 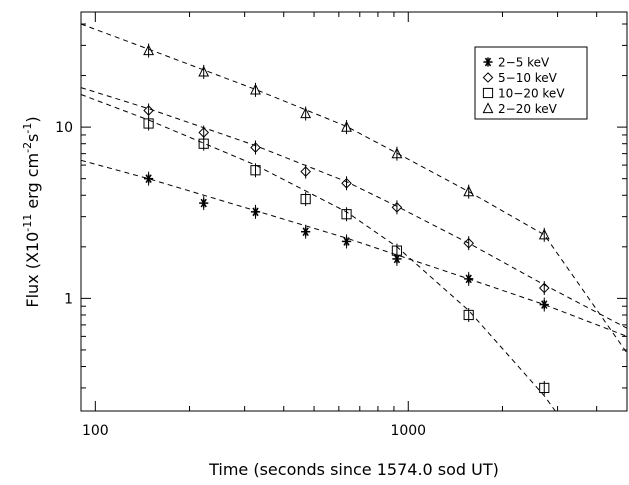 What do you see at coordinates (488, 62) in the screenshot?
I see `legend-marker-asterisk` at bounding box center [488, 62].